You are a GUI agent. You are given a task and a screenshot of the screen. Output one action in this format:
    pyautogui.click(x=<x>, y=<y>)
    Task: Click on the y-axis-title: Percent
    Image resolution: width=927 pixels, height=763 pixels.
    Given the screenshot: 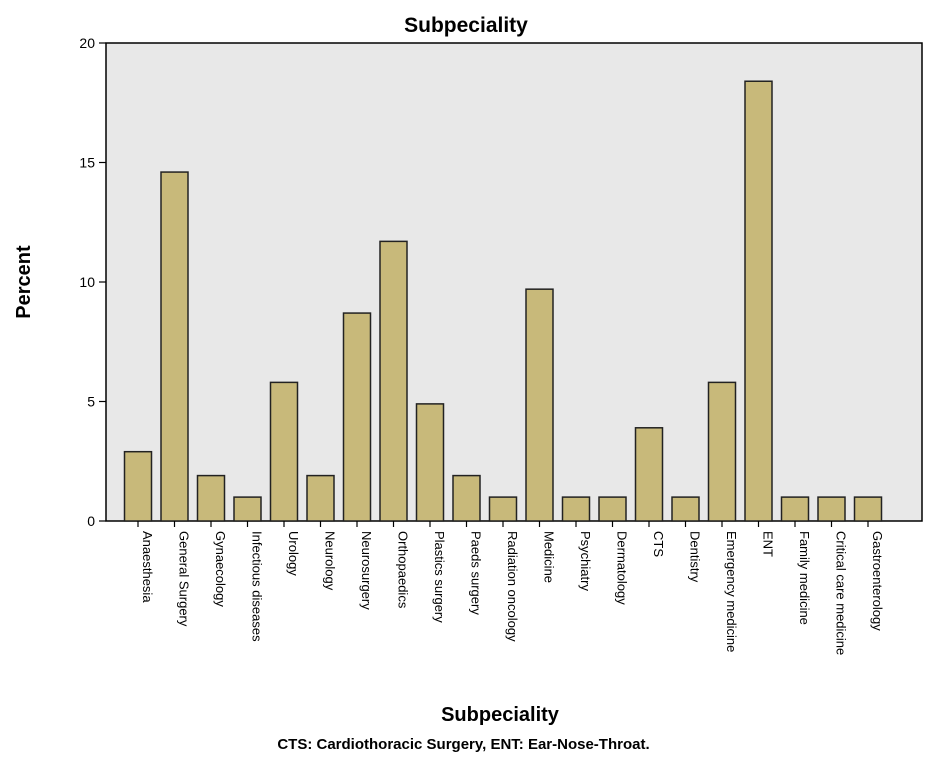 What is the action you would take?
    pyautogui.click(x=24, y=282)
    